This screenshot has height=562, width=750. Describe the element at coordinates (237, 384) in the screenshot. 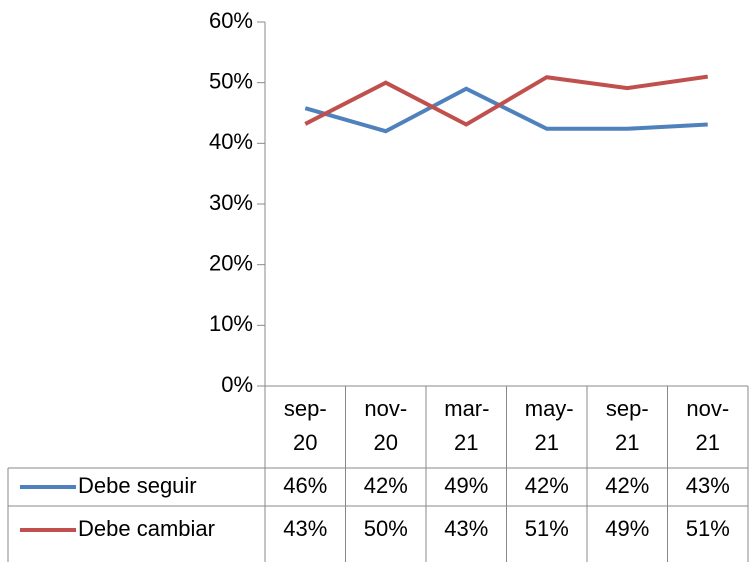

I see `y-tick-label: 0%` at that location.